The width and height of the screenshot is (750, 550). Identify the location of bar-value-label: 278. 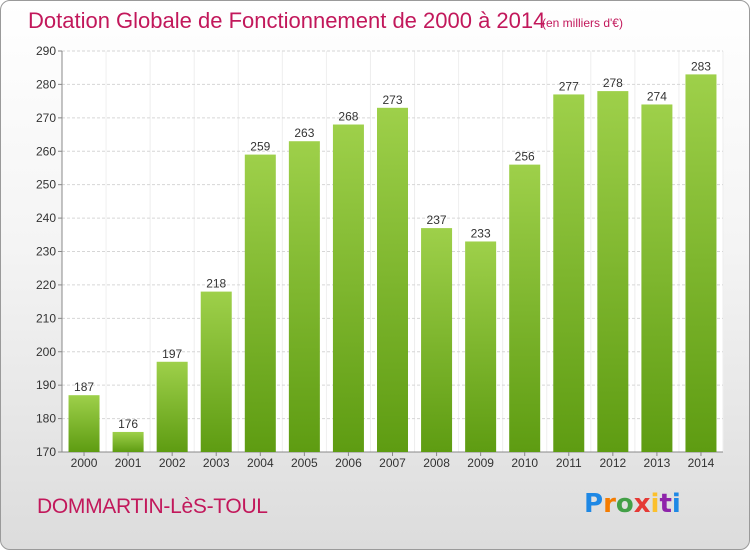
(613, 83).